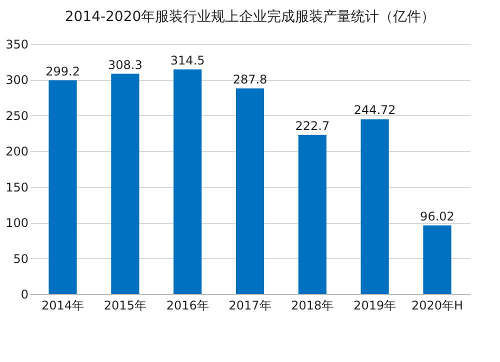 Image resolution: width=500 pixels, height=362 pixels. I want to click on y-tick-label: 150, so click(17, 187).